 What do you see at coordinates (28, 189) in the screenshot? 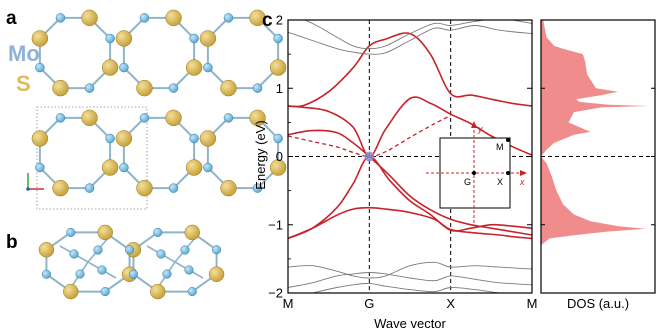
I see `axis-triad-z` at bounding box center [28, 189].